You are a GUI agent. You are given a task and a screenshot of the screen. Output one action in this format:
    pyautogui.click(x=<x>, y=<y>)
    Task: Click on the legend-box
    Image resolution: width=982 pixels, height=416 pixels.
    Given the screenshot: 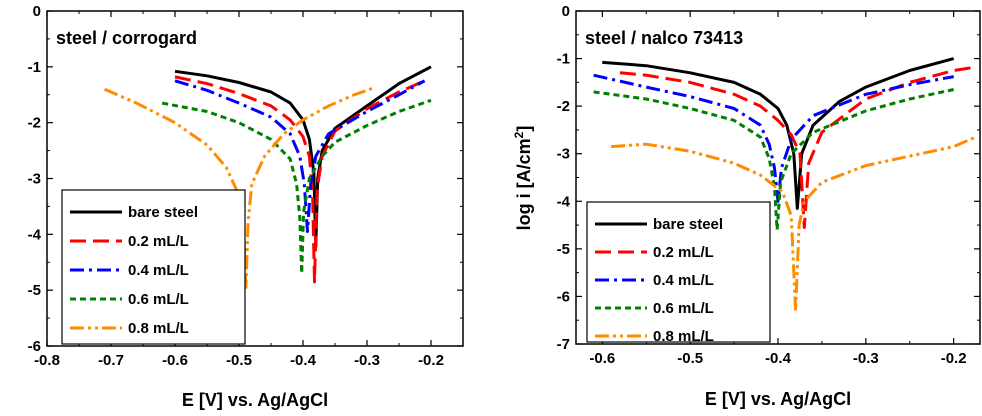 What is the action you would take?
    pyautogui.click(x=153, y=267)
    